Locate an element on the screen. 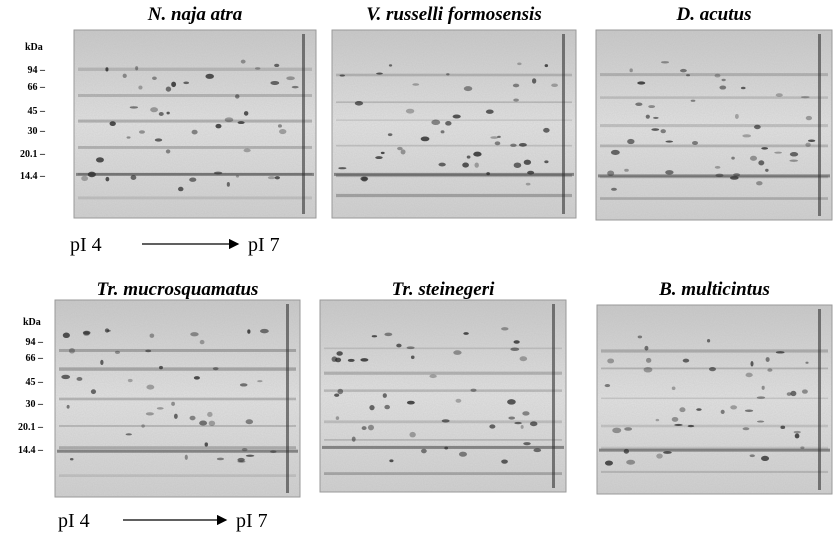 Image resolution: width=834 pixels, height=534 pixels. kda-label: 14.4 – is located at coordinates (33, 176).